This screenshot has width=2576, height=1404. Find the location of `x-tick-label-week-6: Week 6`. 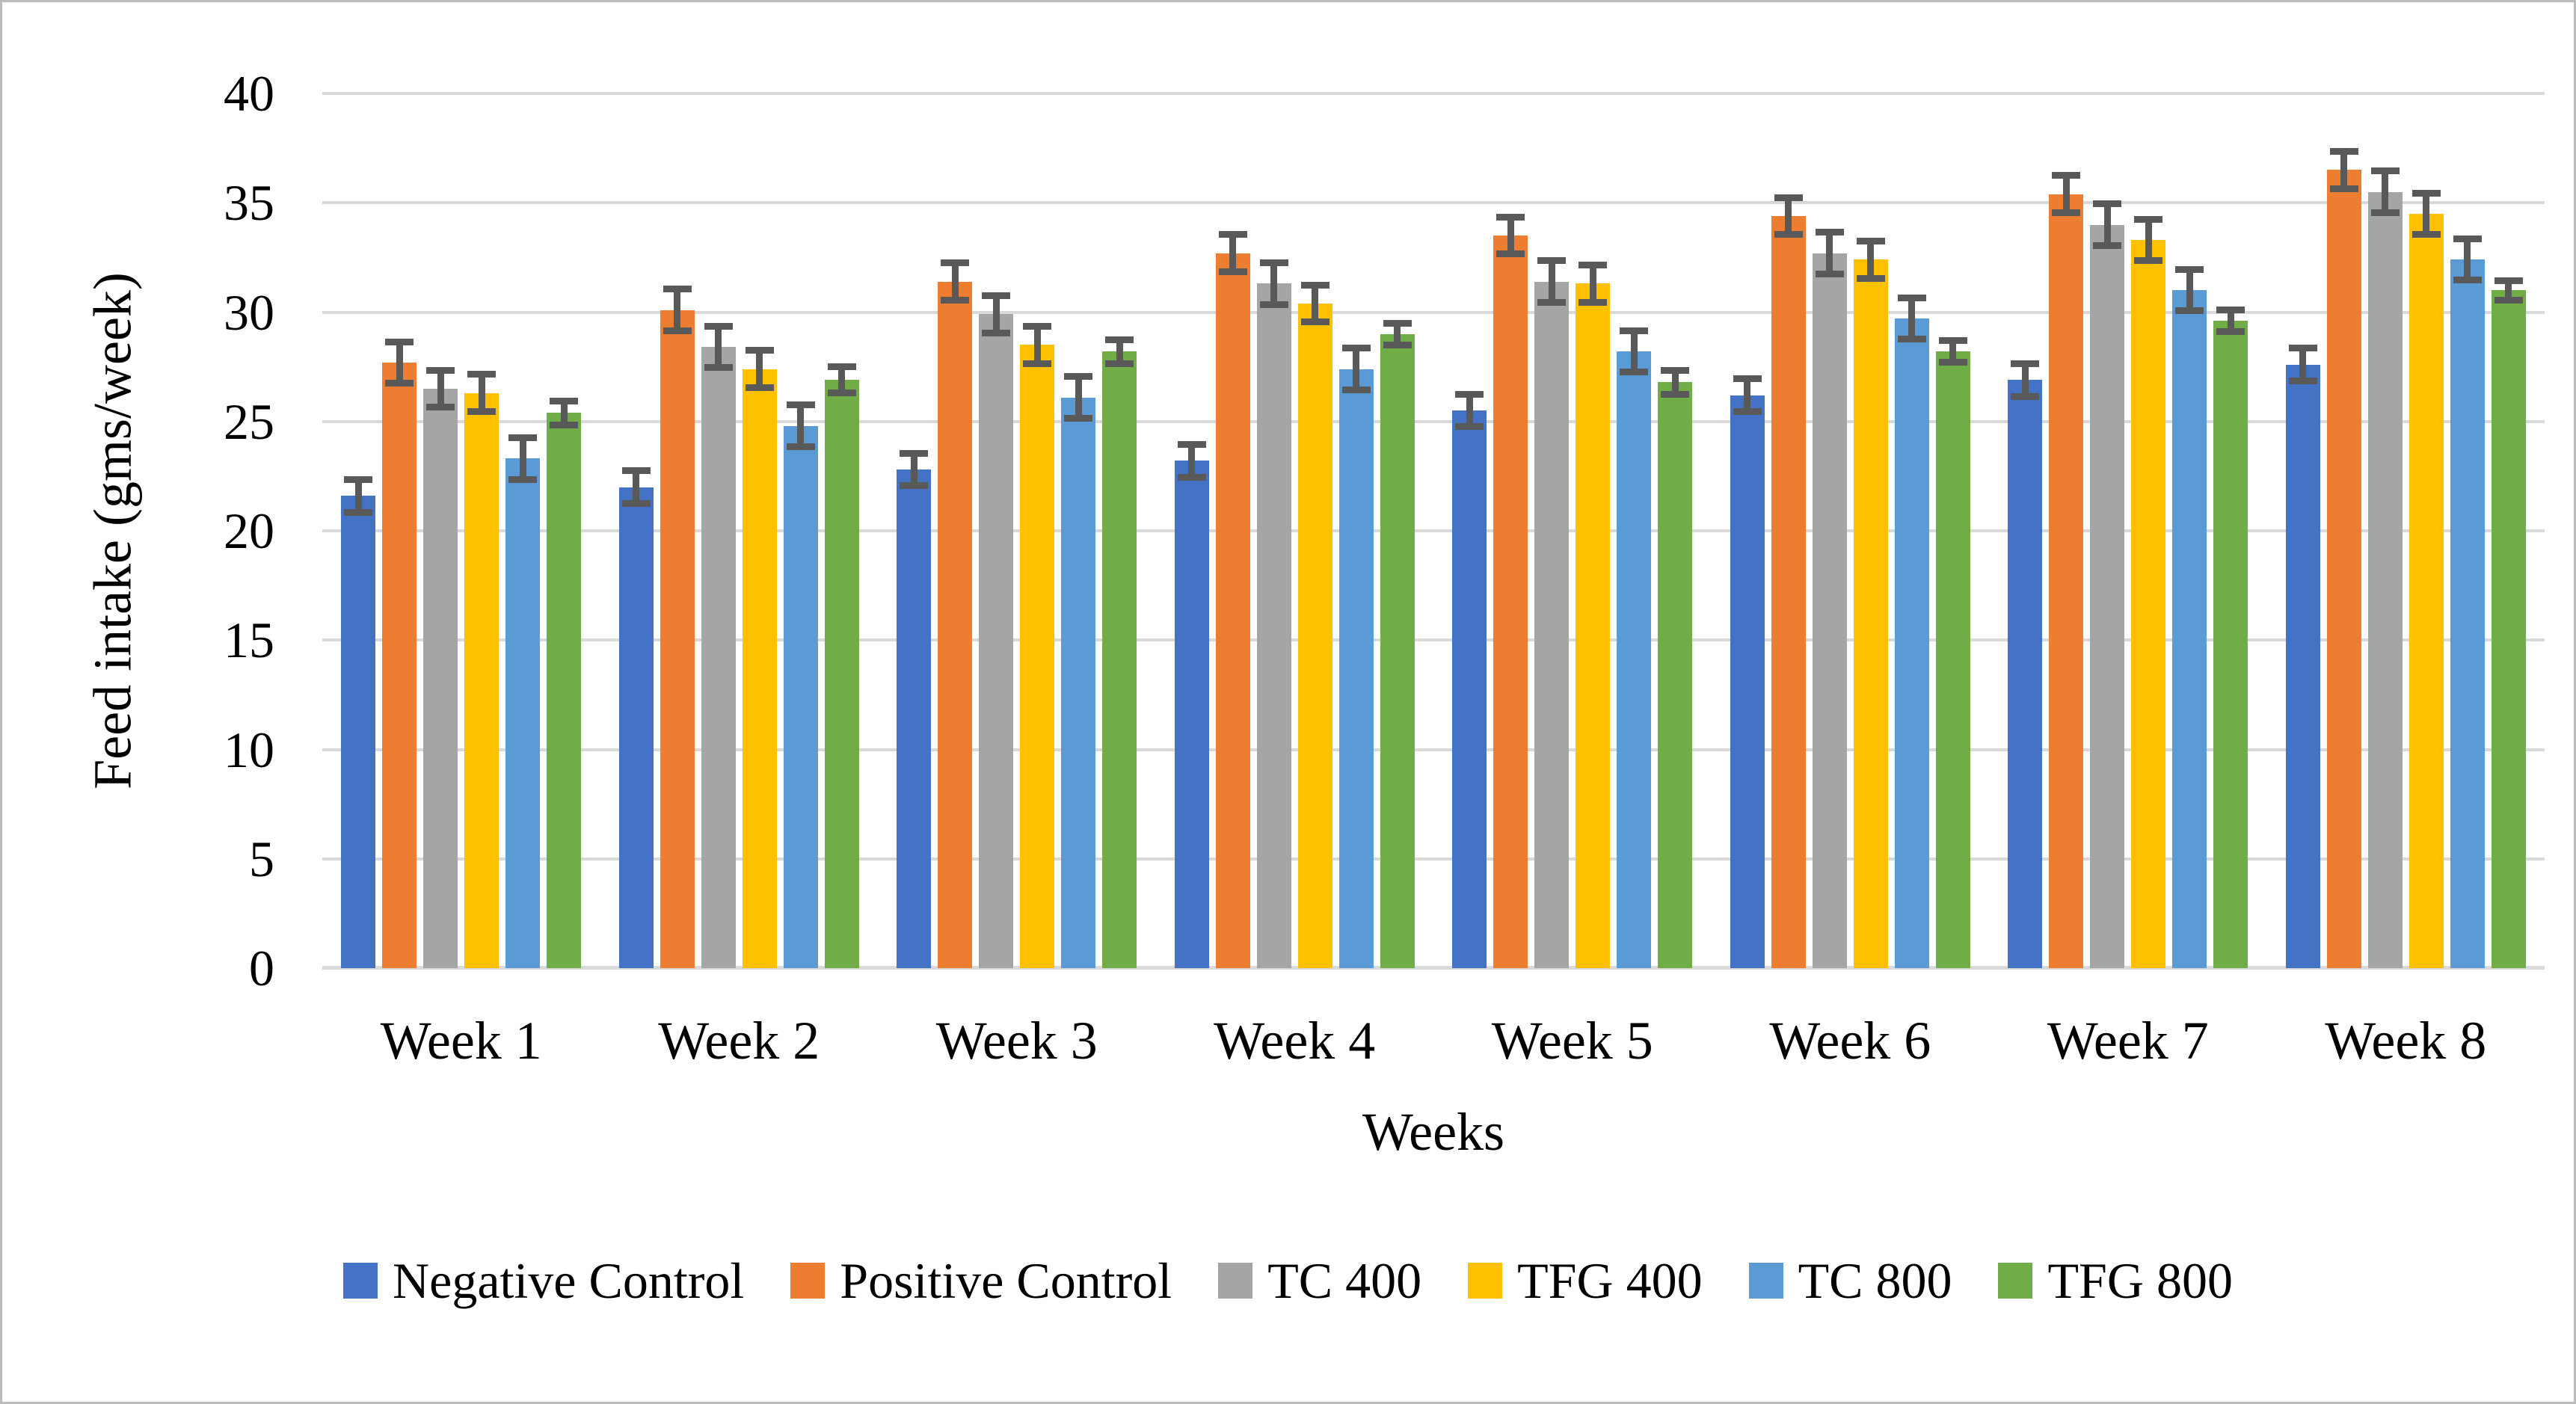

x-tick-label-week-6: Week 6 is located at coordinates (1850, 1041).